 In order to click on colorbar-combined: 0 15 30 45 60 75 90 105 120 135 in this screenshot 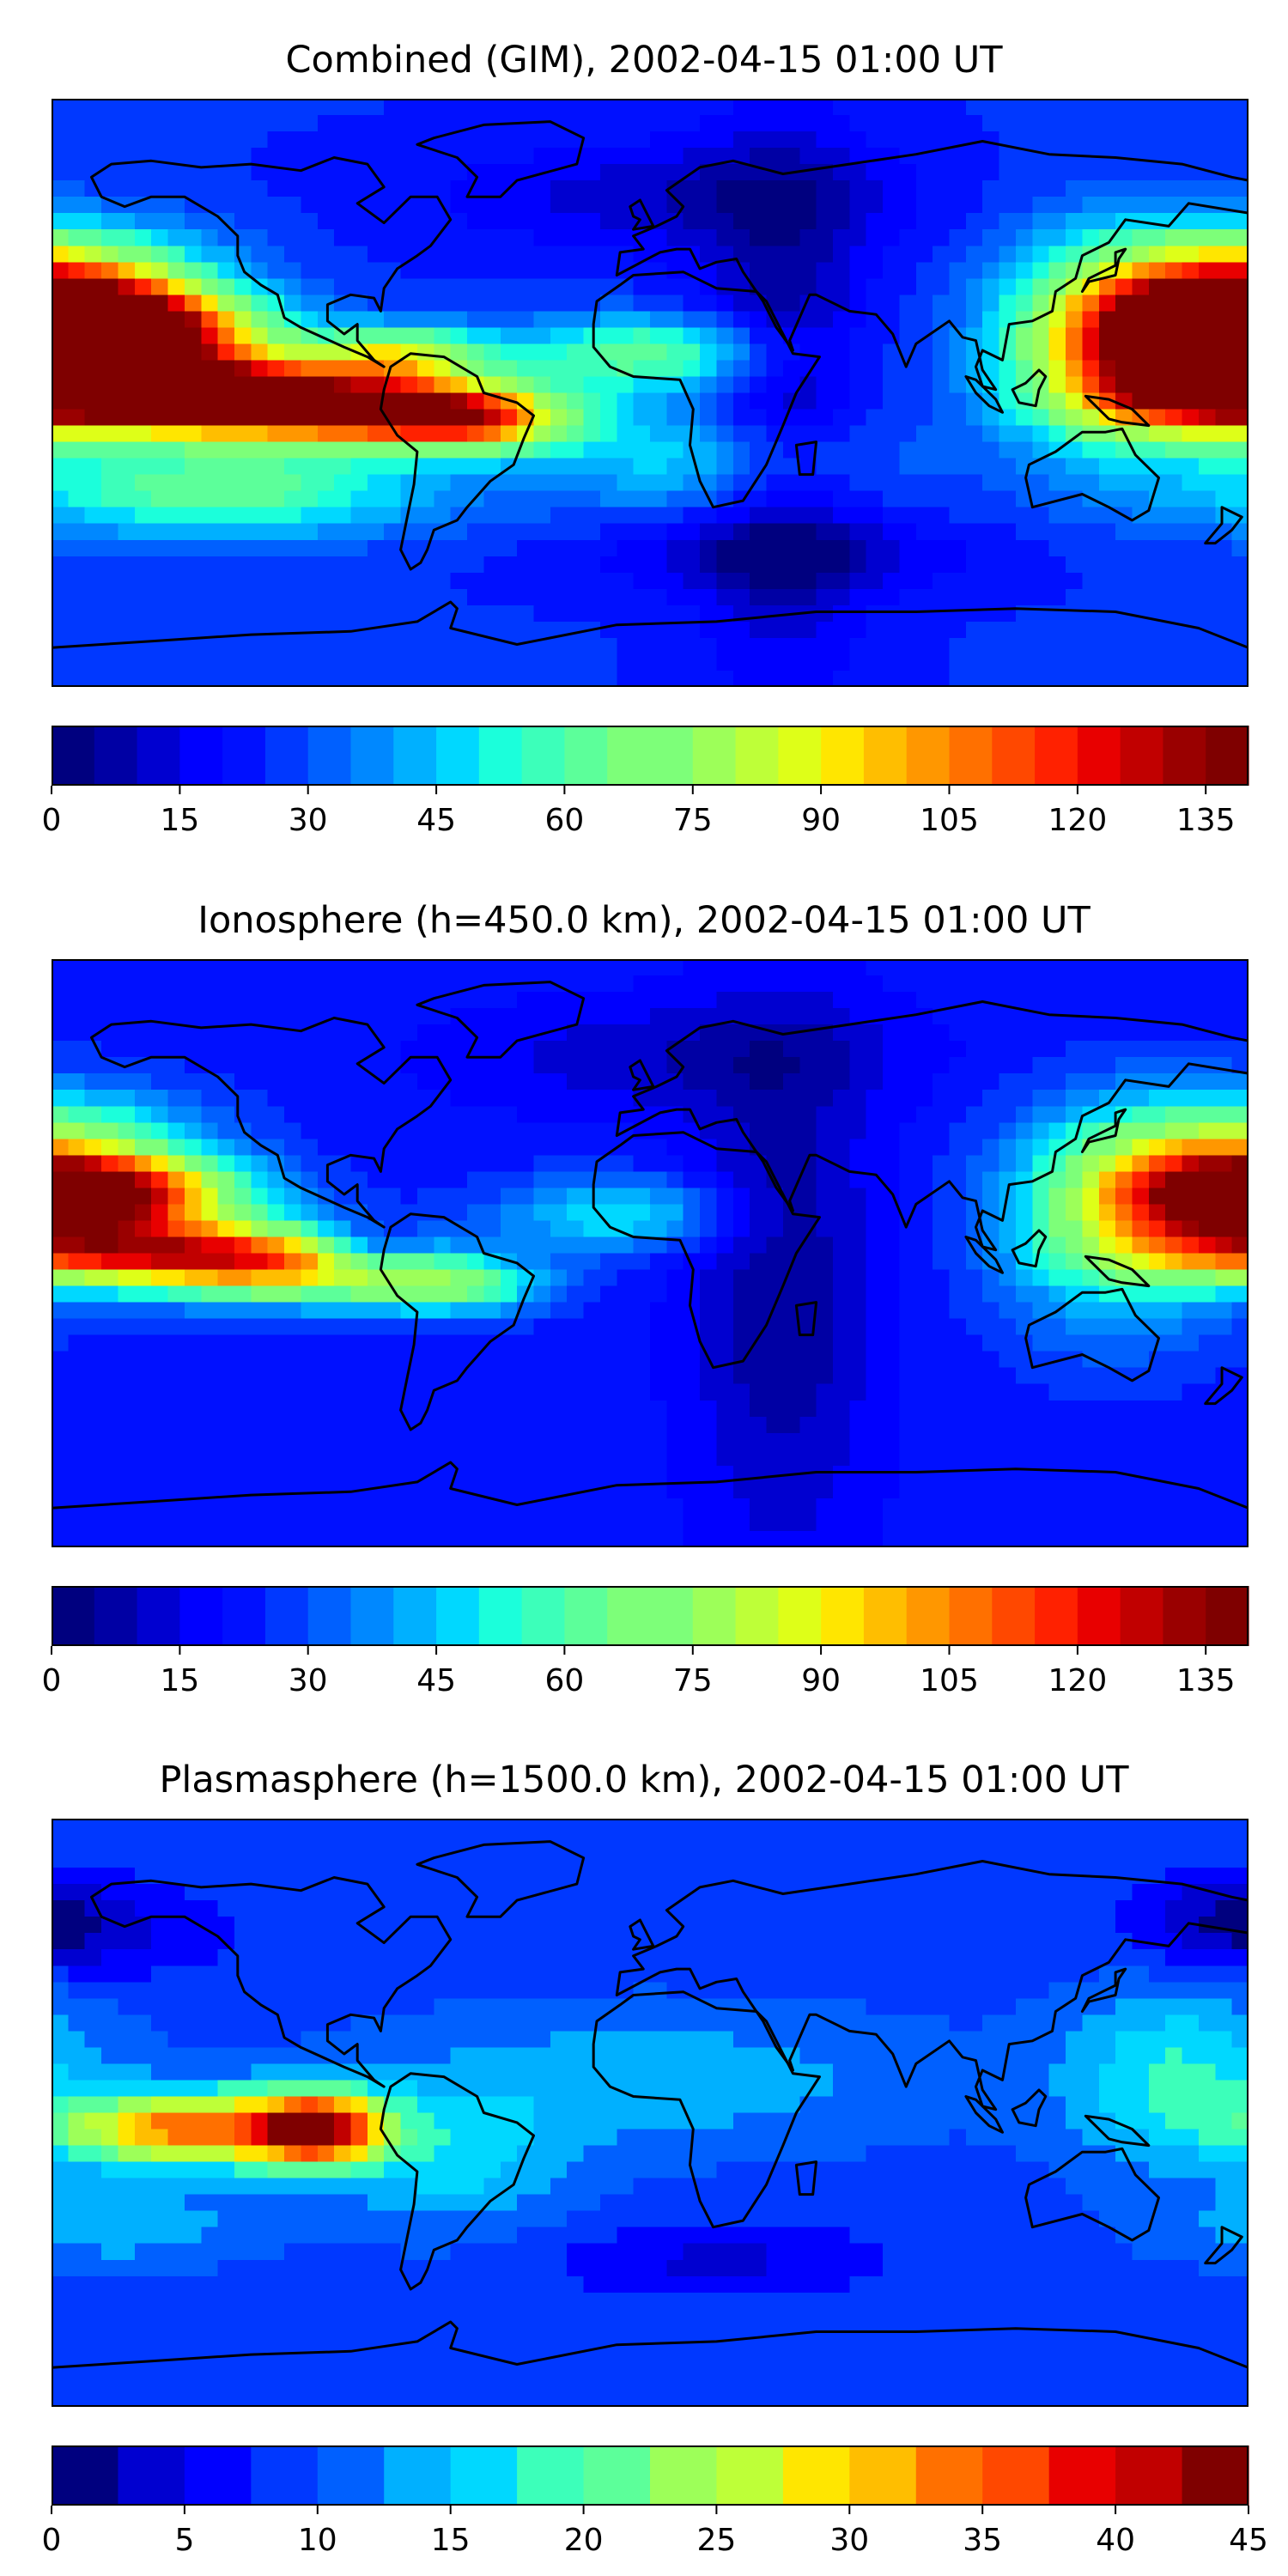, I will do `click(645, 782)`.